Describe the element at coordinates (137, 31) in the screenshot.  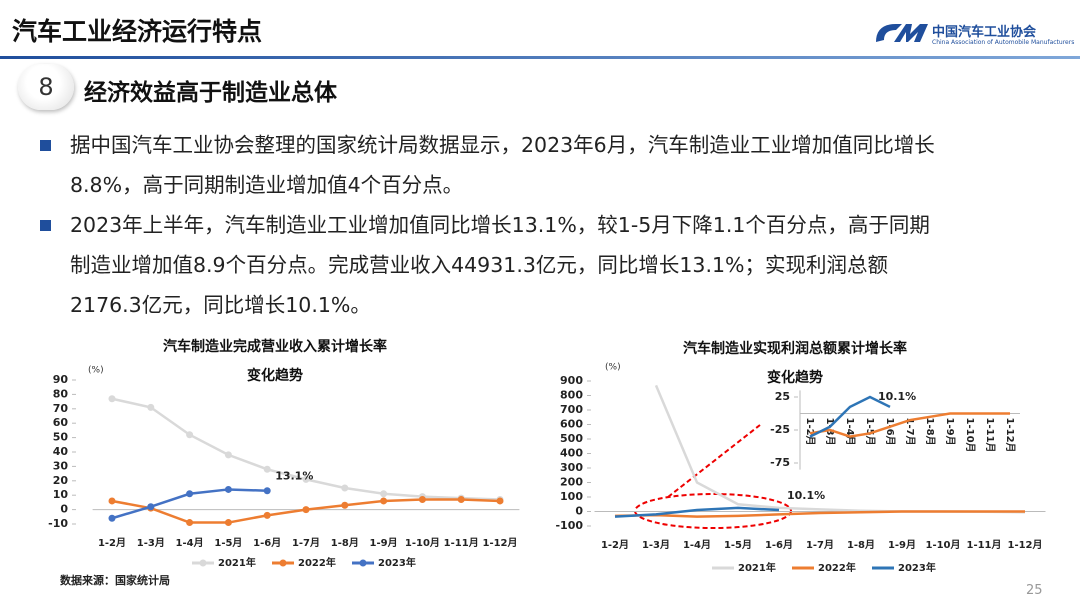
I see `slide-title: 汽车工业经济运行特点` at that location.